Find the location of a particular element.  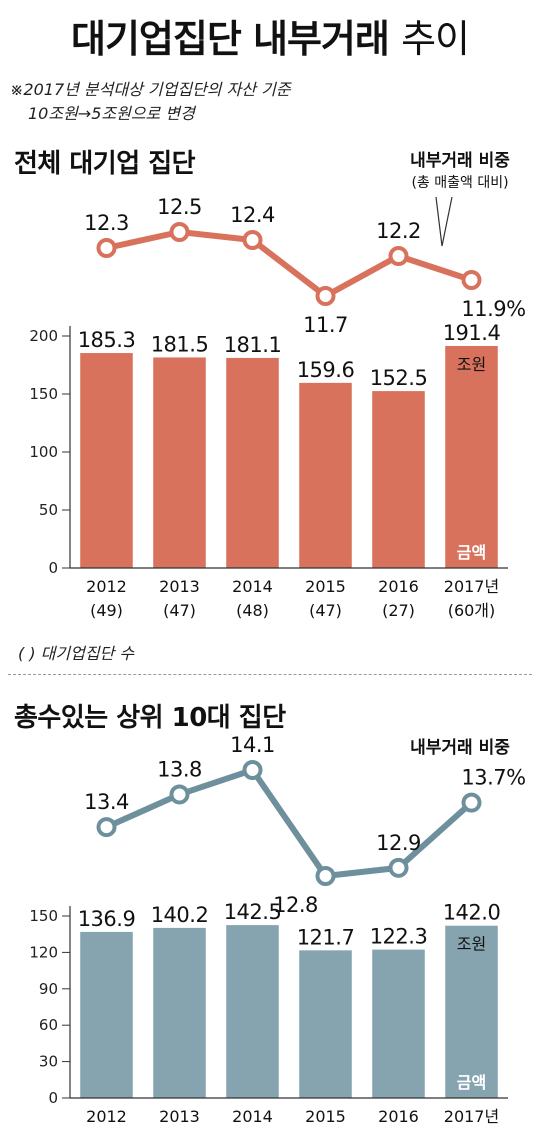

chart1-line-series is located at coordinates (289, 264).